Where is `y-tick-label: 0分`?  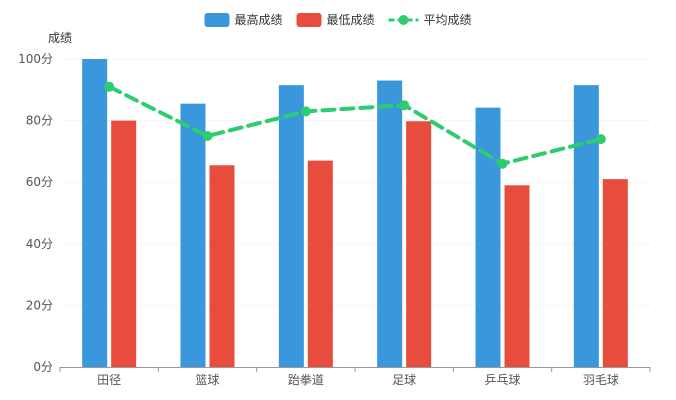
y-tick-label: 0分 is located at coordinates (43, 367).